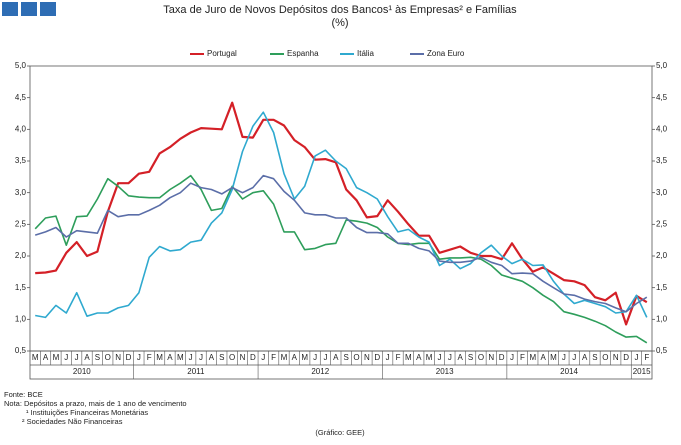  What do you see at coordinates (569, 371) in the screenshot?
I see `year-label: 2014` at bounding box center [569, 371].